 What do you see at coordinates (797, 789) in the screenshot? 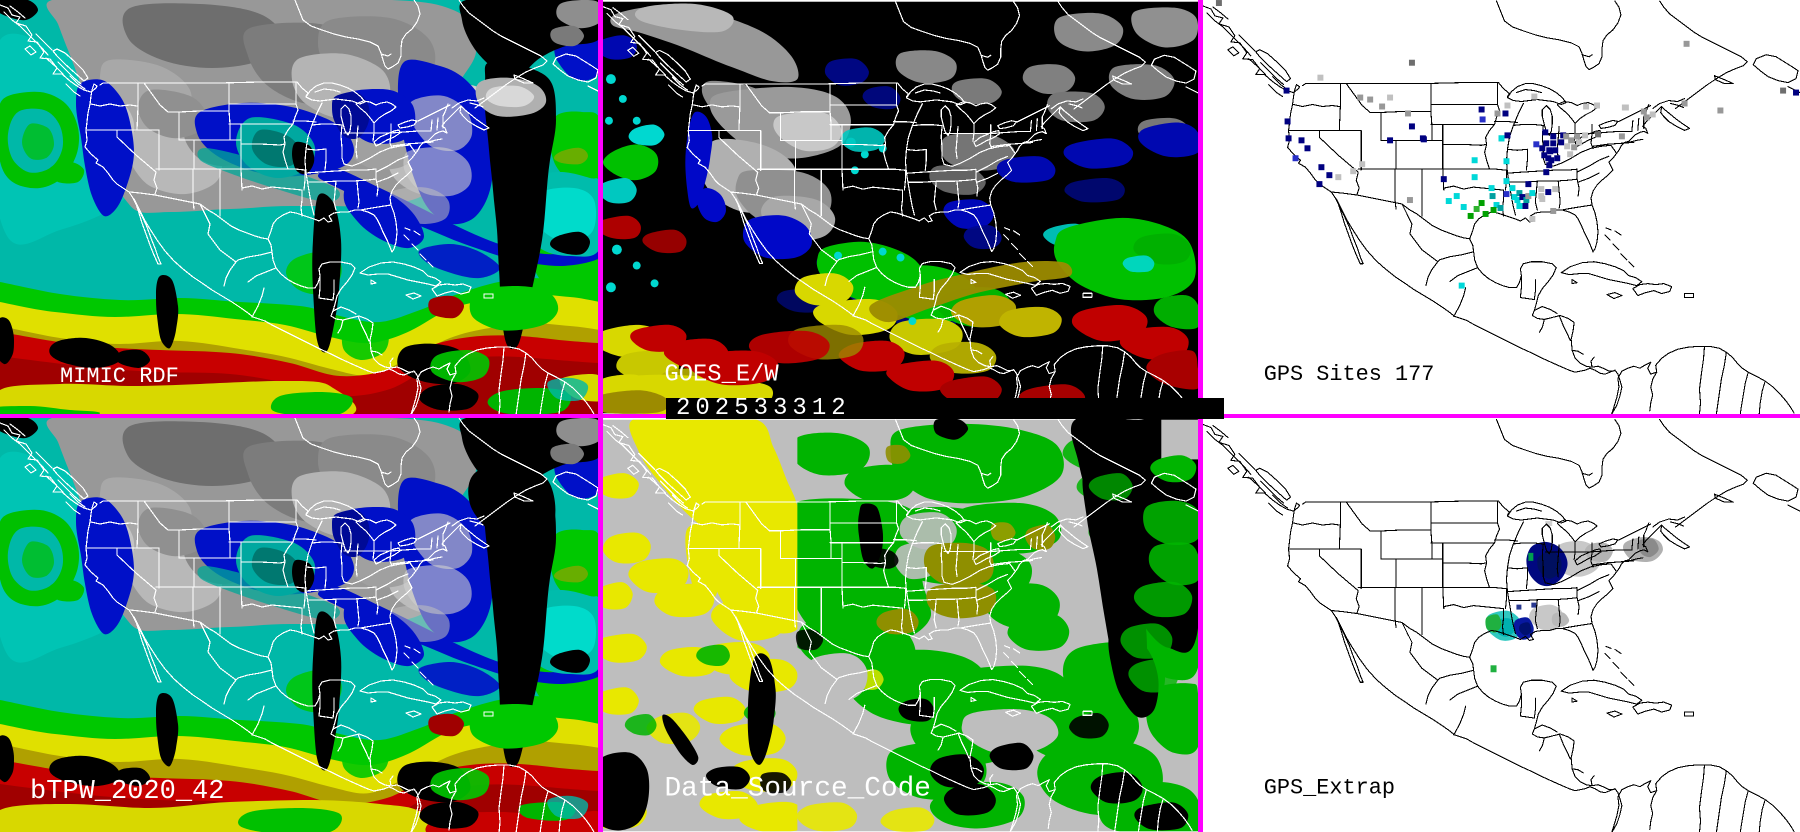
I see `svg-text: Data_Source_Code` at bounding box center [797, 789].